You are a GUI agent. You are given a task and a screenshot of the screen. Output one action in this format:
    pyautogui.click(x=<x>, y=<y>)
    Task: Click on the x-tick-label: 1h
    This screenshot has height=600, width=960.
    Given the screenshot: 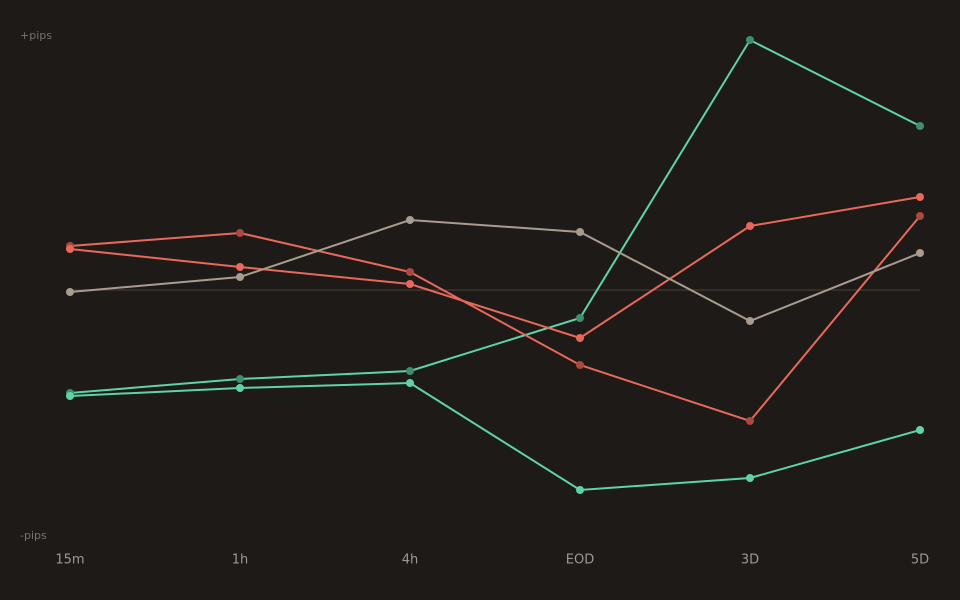 What is the action you would take?
    pyautogui.click(x=240, y=560)
    